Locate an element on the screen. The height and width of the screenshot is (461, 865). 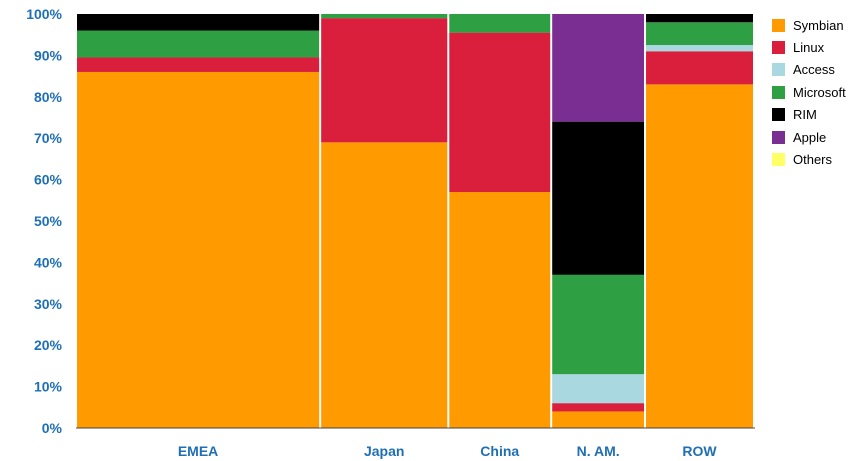
y-tick-label: 20% is located at coordinates (48, 345).